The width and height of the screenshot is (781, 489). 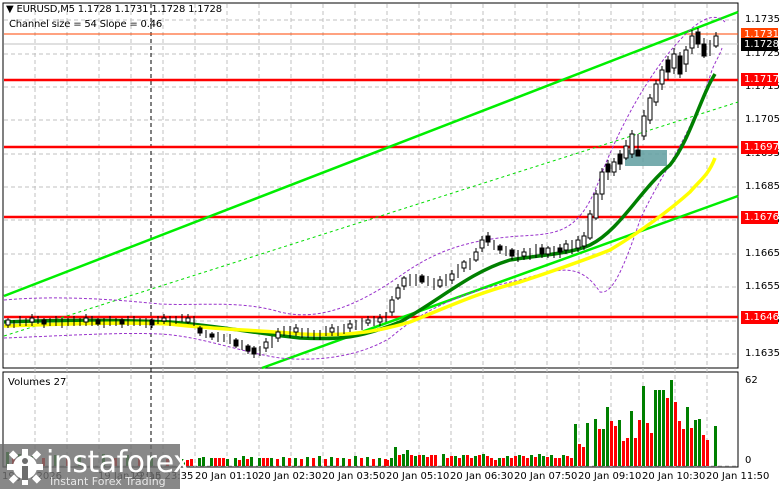 What do you see at coordinates (760, 79) in the screenshot?
I see `level-tag-1717: 1.1717` at bounding box center [760, 79].